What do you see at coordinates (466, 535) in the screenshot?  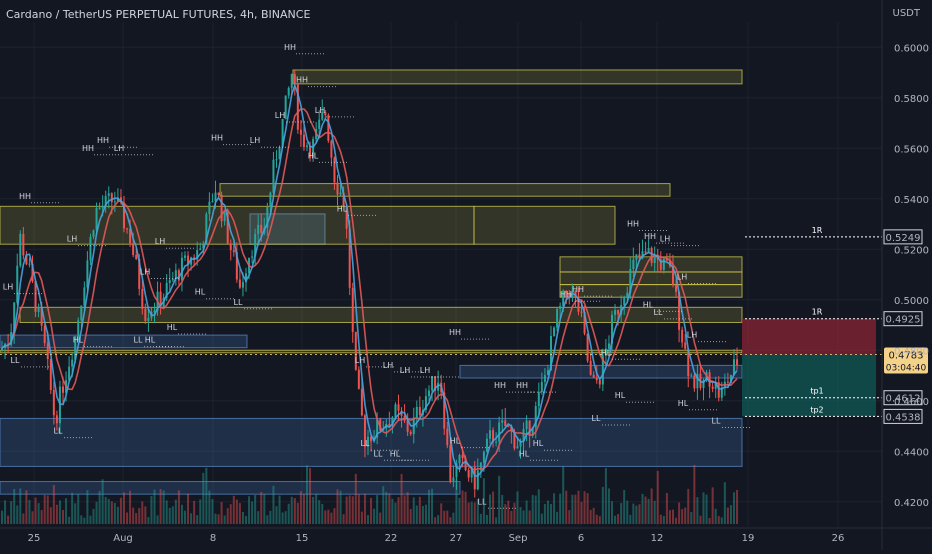 I see `x-axis: 25 Aug 8 15 22 27 Sep 6 12 19 26` at bounding box center [466, 535].